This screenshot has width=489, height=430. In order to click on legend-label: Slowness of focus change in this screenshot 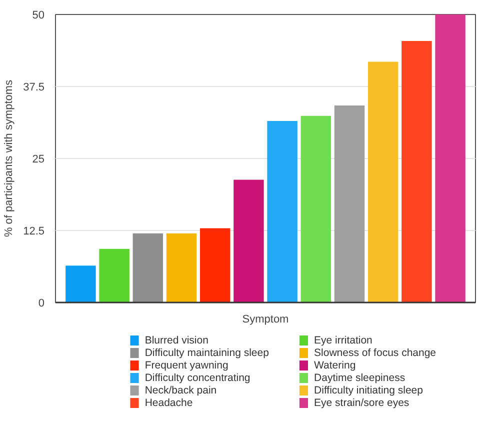, I will do `click(375, 353)`.